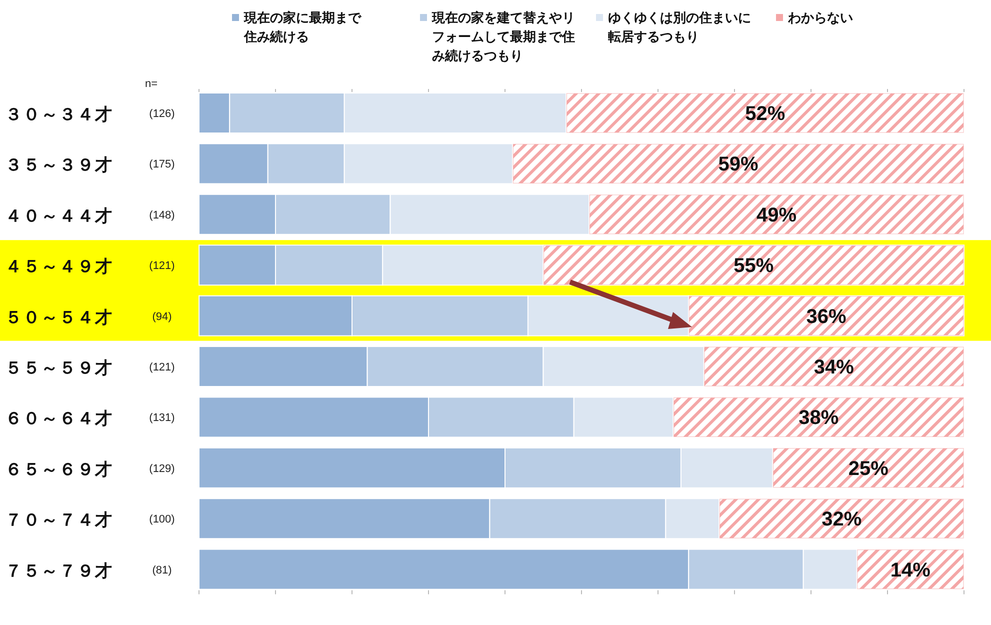 This screenshot has width=991, height=625. Describe the element at coordinates (754, 266) in the screenshot. I see `data-label: 55%` at that location.